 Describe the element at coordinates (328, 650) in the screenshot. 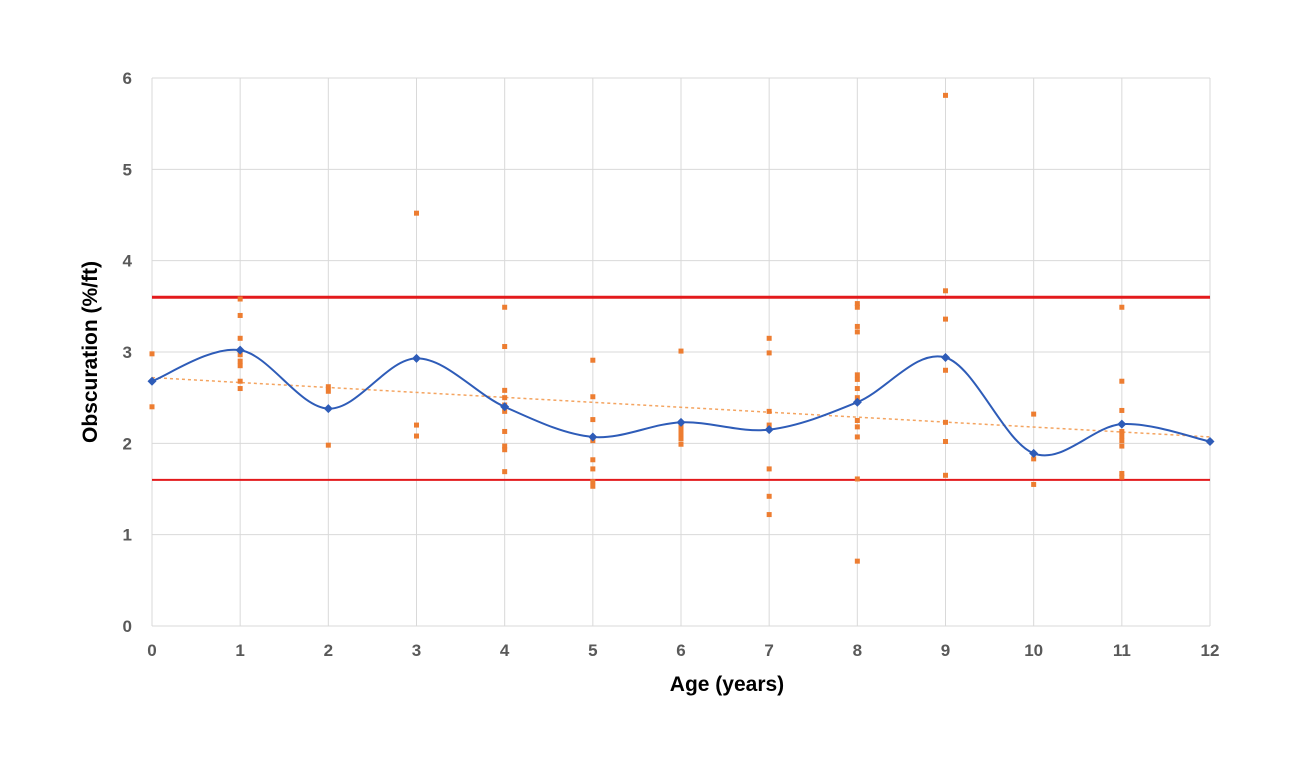

I see `x-tick-label: 2` at that location.